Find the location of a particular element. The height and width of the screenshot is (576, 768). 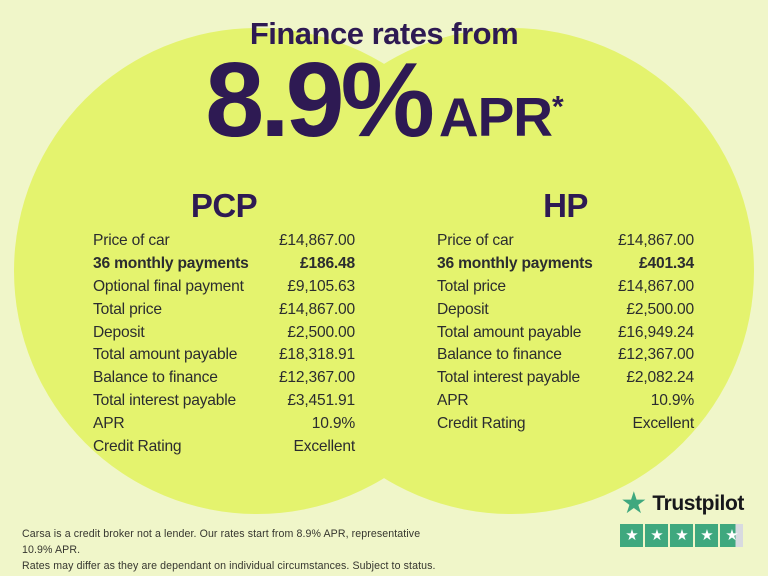

pcp-heading: PCP is located at coordinates (224, 205).